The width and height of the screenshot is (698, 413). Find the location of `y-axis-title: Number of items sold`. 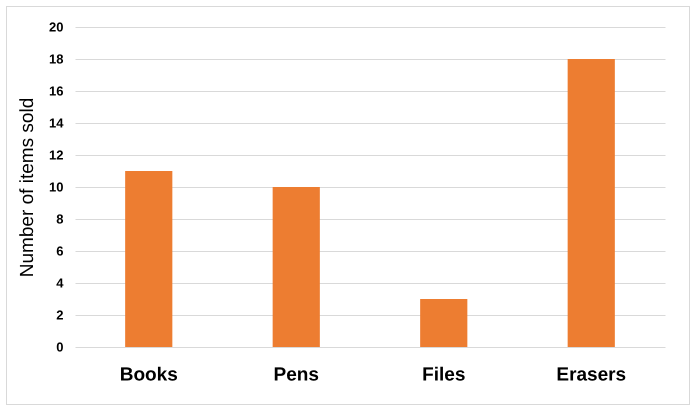

y-axis-title: Number of items sold is located at coordinates (27, 188).